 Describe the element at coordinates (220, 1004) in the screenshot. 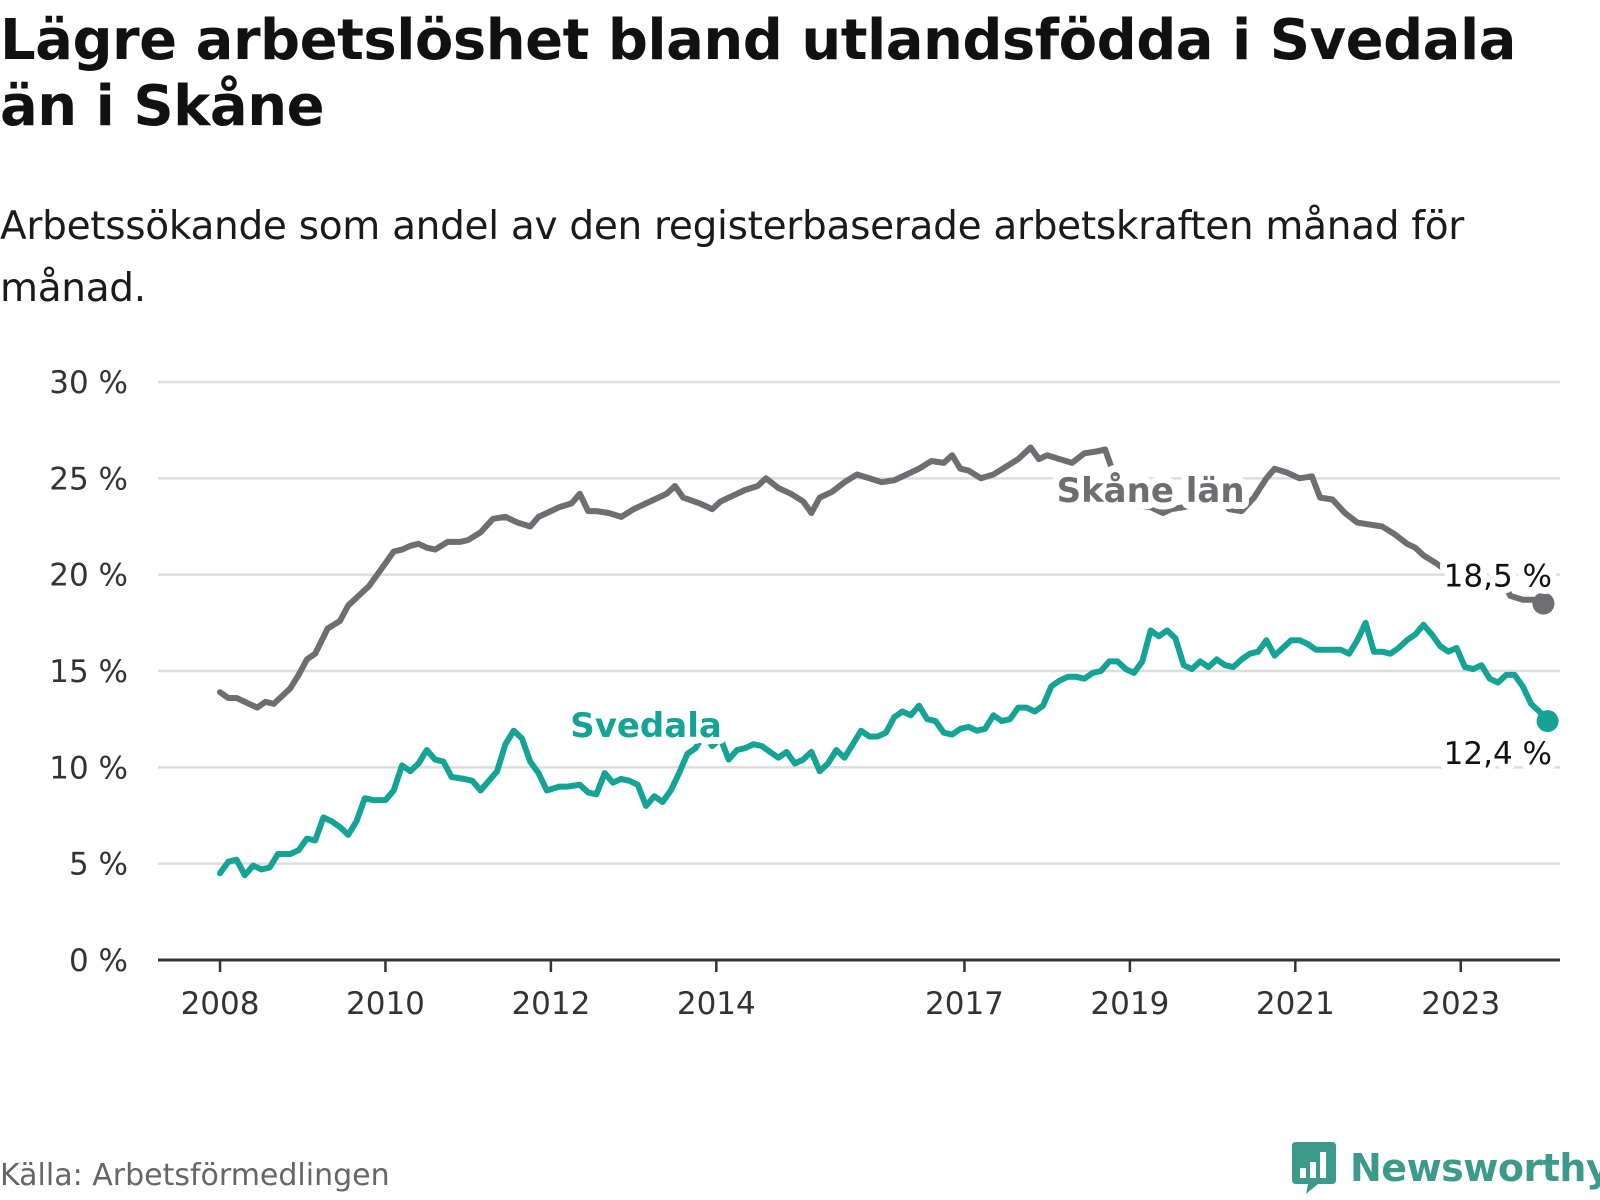

I see `x-tick-label: 2008` at that location.